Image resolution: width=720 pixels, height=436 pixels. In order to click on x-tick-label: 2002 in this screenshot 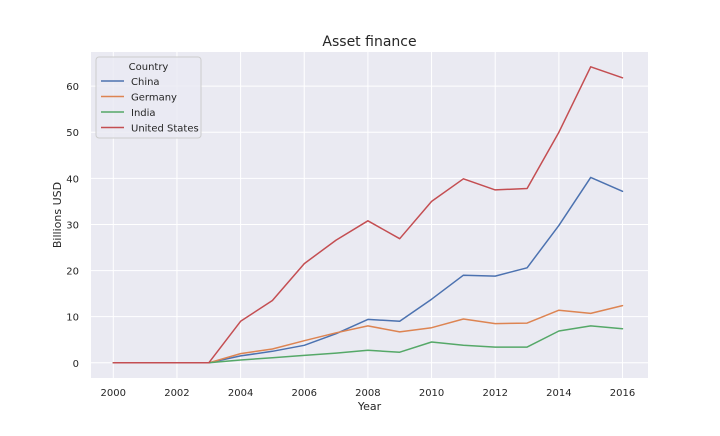, I will do `click(176, 393)`.